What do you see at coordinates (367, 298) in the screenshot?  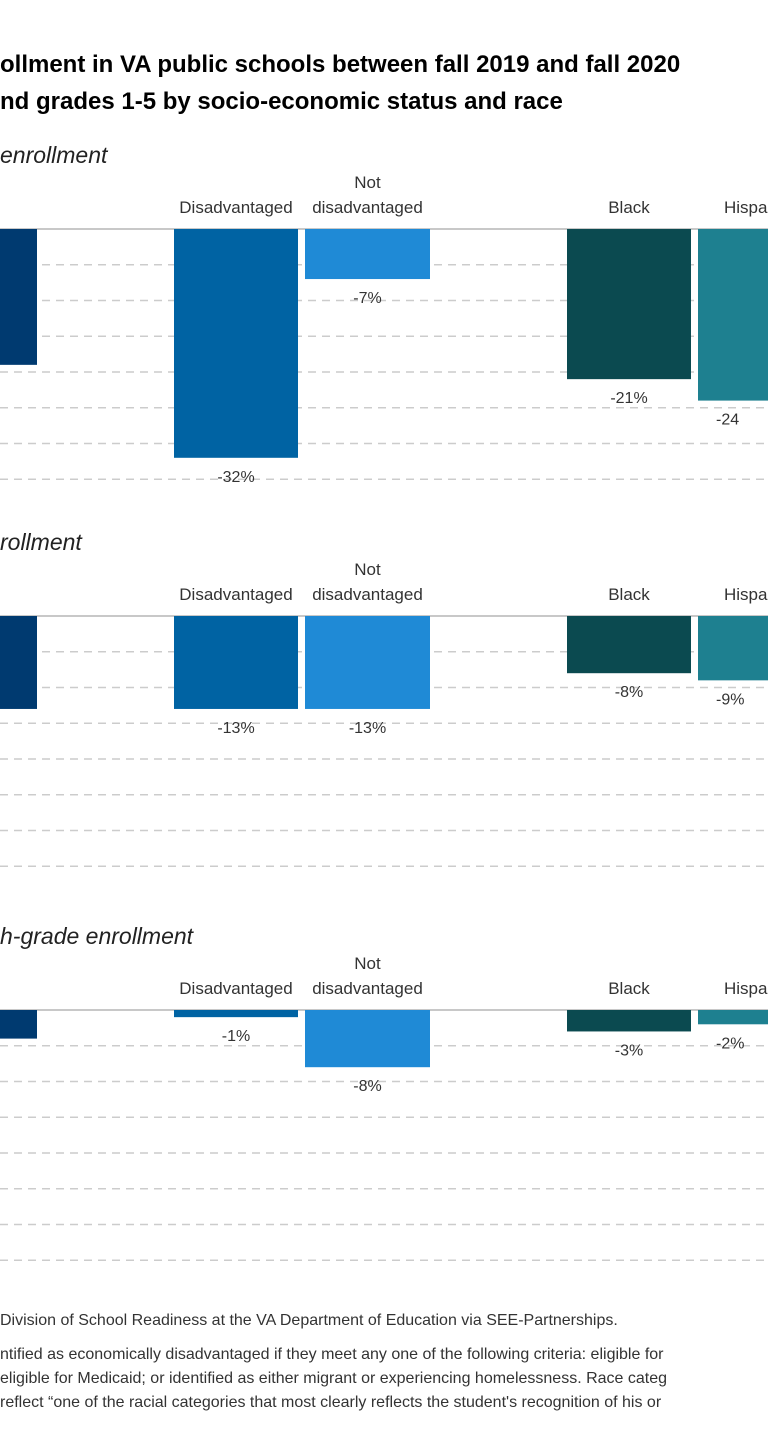 I see `value-label: -7%` at bounding box center [367, 298].